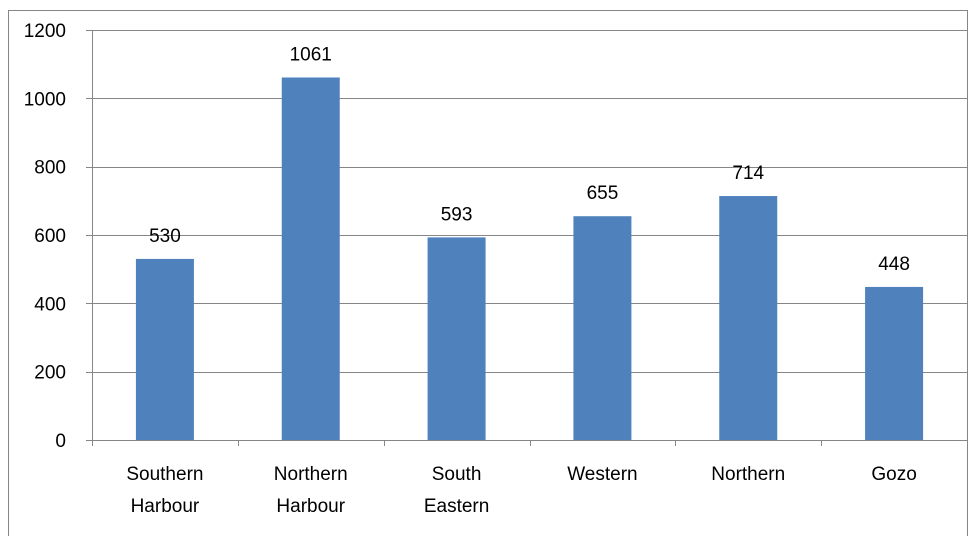 The width and height of the screenshot is (976, 541). What do you see at coordinates (45, 99) in the screenshot?
I see `y-tick-label: 1000` at bounding box center [45, 99].